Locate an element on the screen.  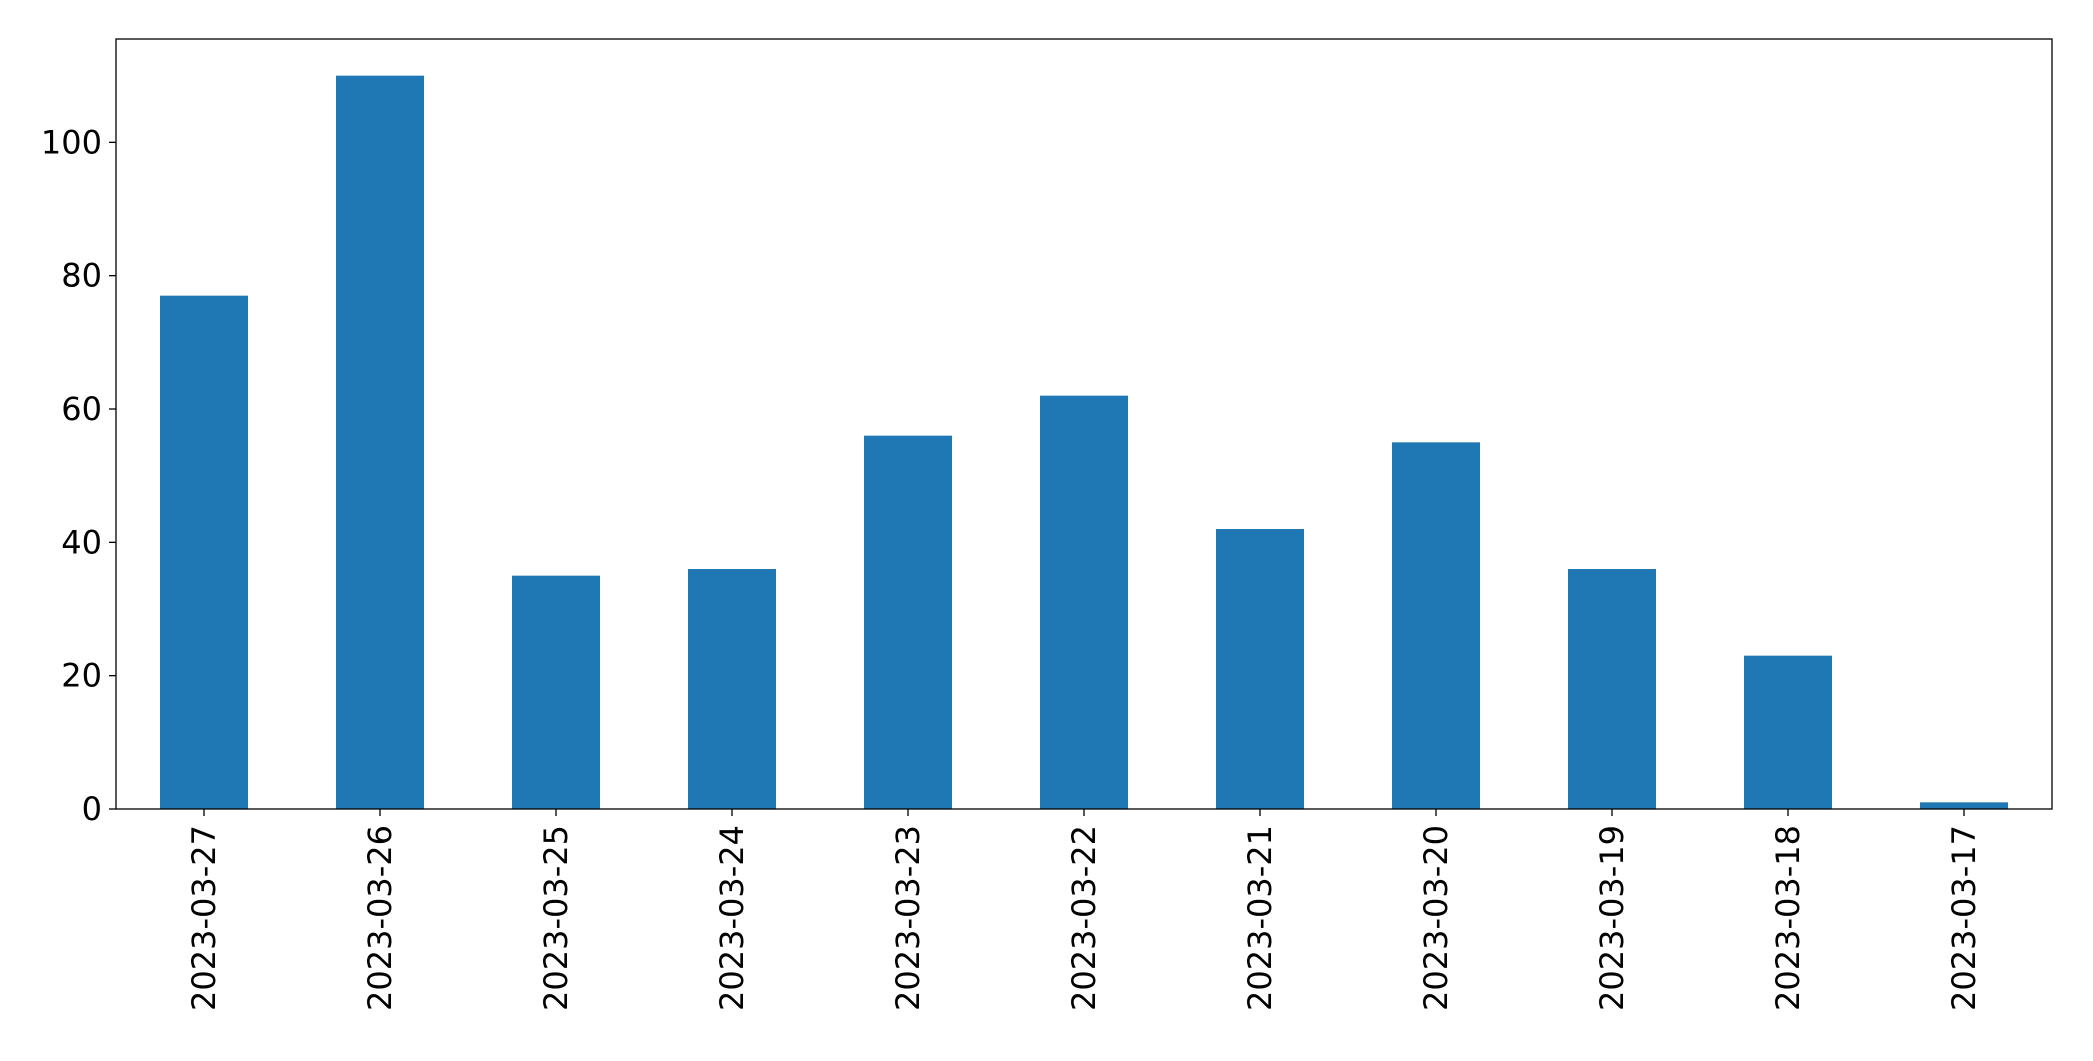
x-tick-label: 2023-03-18 is located at coordinates (1788, 918).